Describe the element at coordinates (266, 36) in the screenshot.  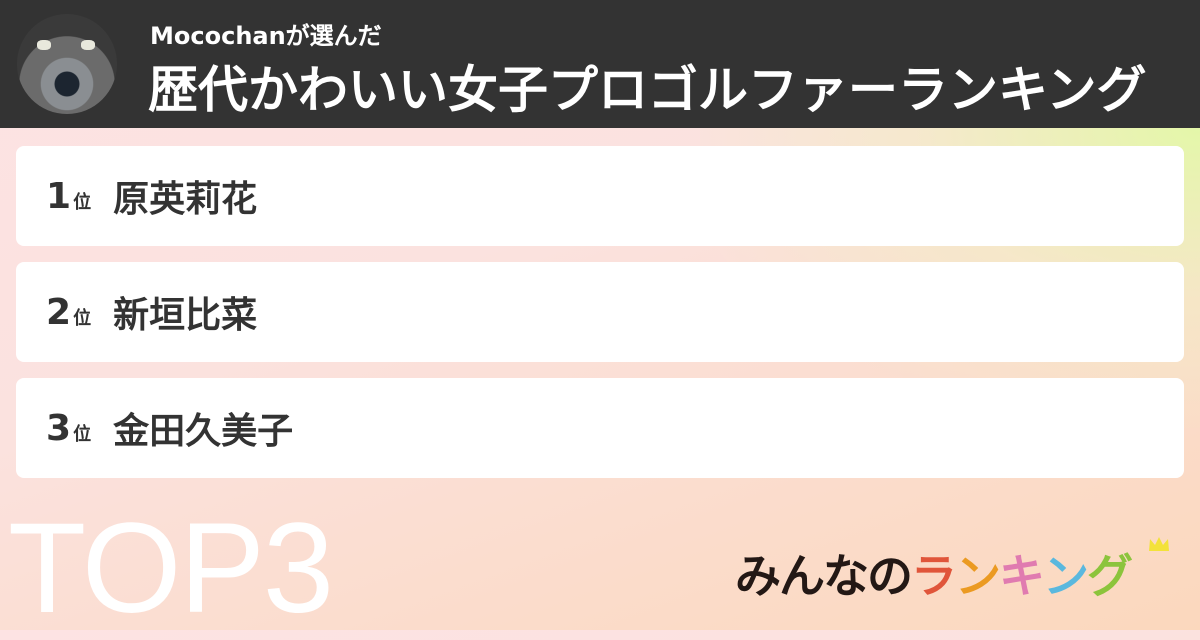
I see `header-subtitle: Mocochanが選んだ` at that location.